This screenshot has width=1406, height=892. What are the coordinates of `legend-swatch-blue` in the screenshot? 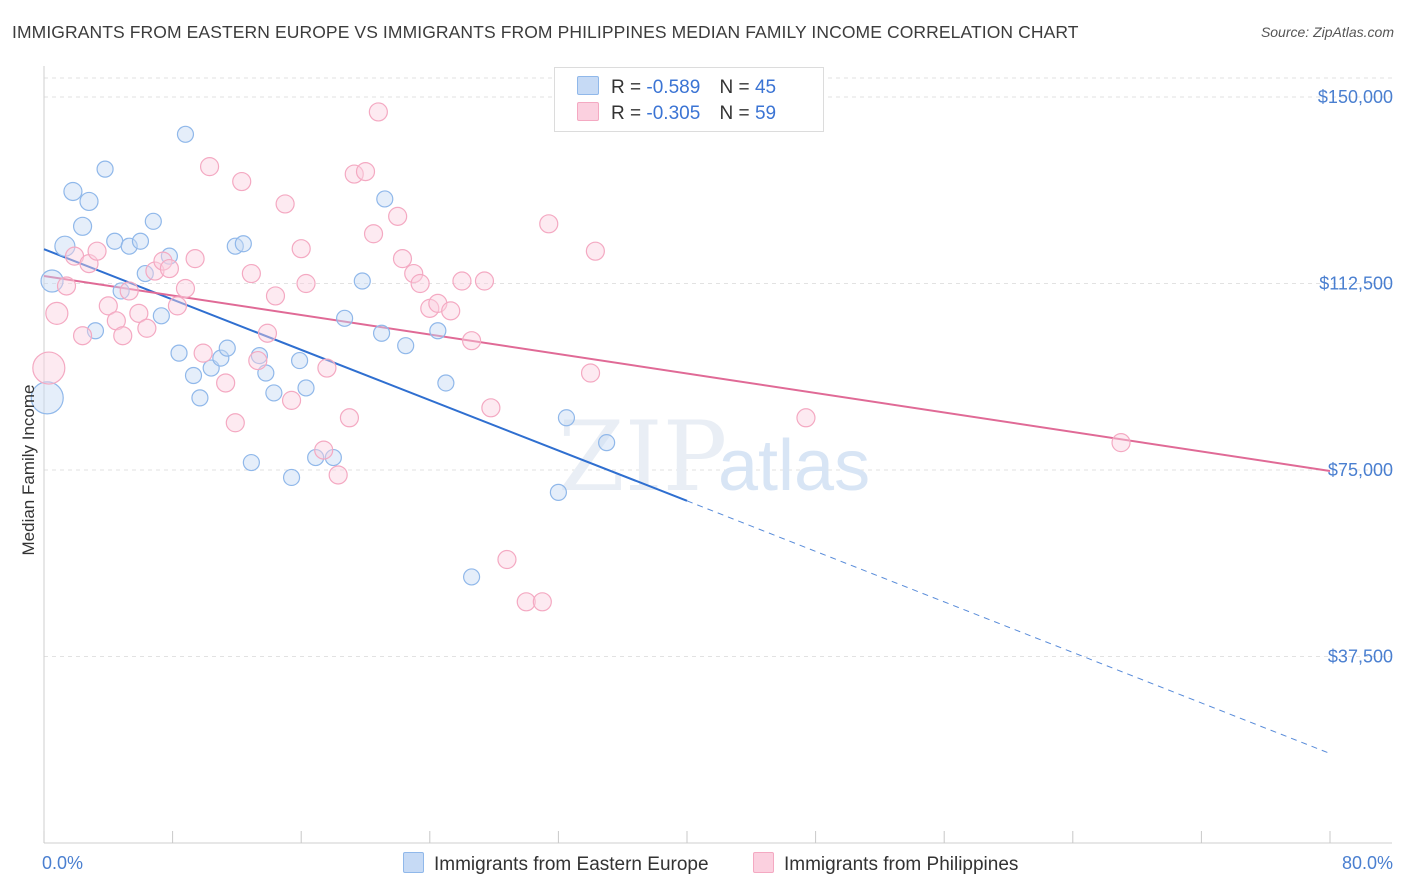 It's located at (588, 85).